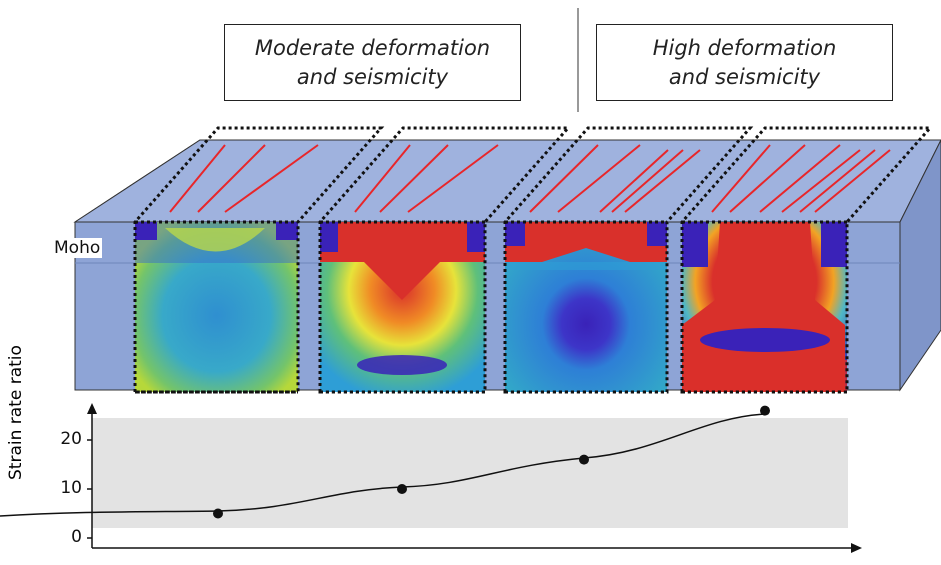 This screenshot has width=941, height=565. What do you see at coordinates (76, 537) in the screenshot?
I see `y-tick-label: 0` at bounding box center [76, 537].